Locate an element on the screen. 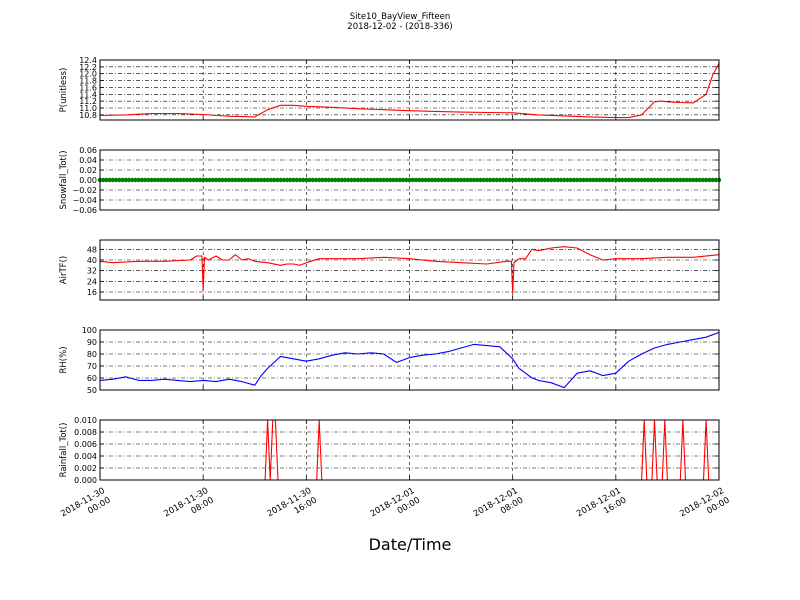 The height and width of the screenshot is (600, 800). y-tick-label: 16 is located at coordinates (92, 292).